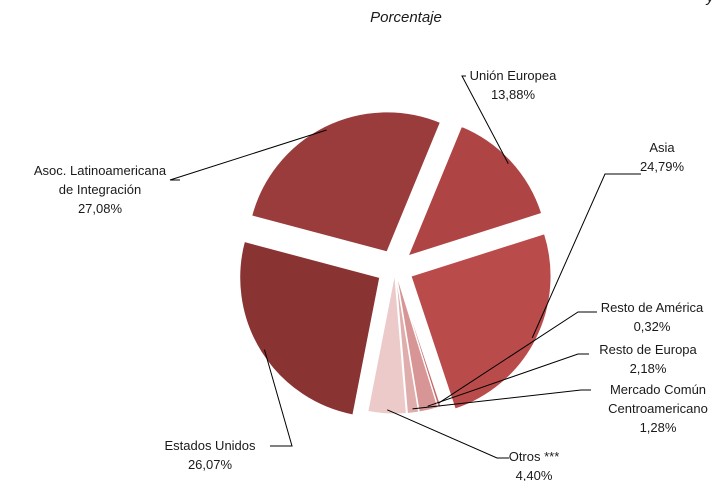  What do you see at coordinates (100, 170) in the screenshot?
I see `slice-name-label: Asoc. Latinoamericana` at bounding box center [100, 170].